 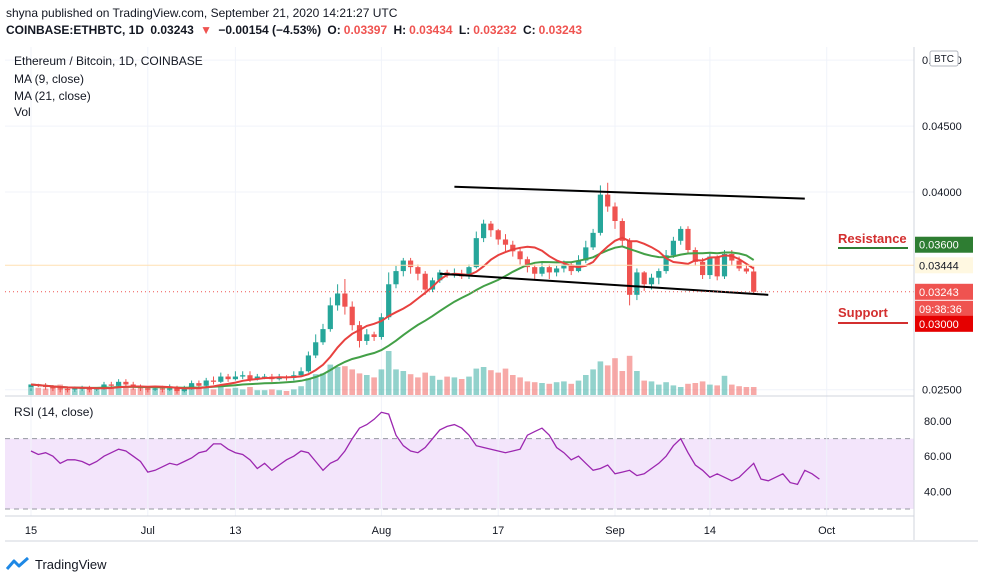 I want to click on time-tick-label: 17, so click(x=498, y=531).